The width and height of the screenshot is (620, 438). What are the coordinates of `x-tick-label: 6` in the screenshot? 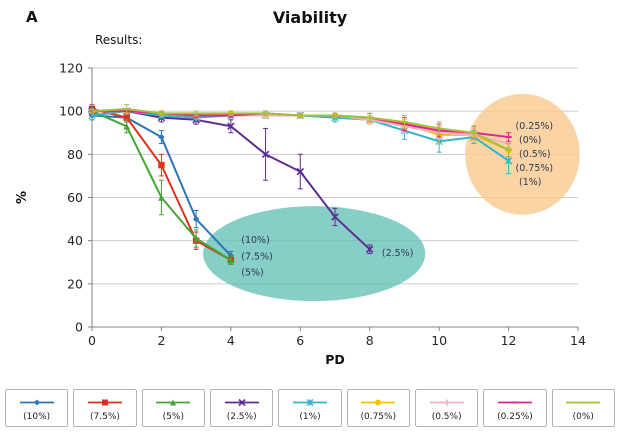 It's located at (300, 340).